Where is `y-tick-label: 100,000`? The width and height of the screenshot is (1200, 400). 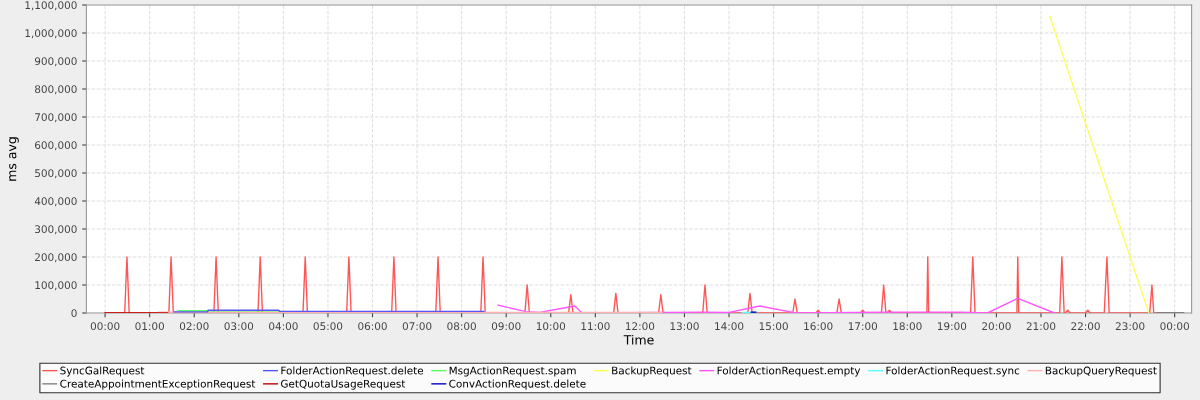
y-tick-label: 100,000 is located at coordinates (56, 286).